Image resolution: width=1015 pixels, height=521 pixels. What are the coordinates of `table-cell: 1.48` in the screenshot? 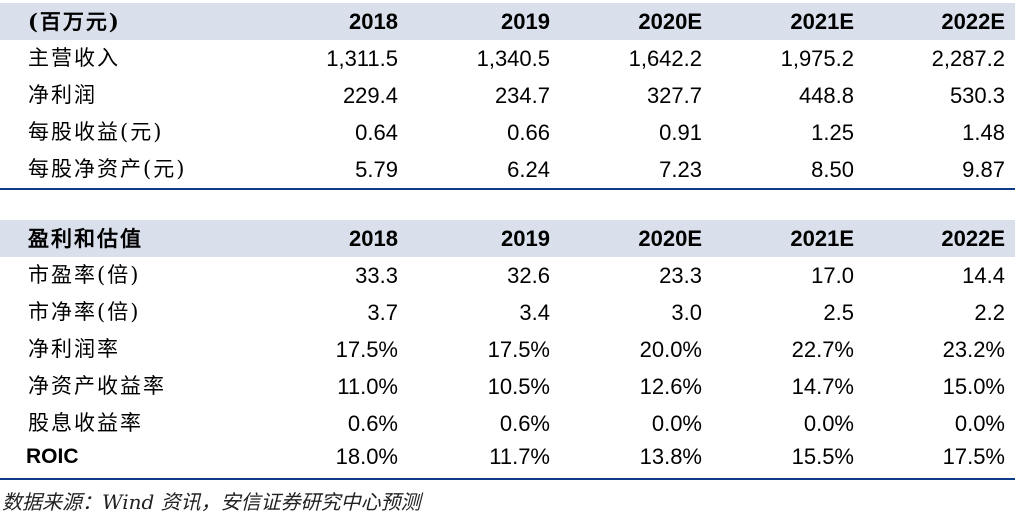 It's located at (983, 132).